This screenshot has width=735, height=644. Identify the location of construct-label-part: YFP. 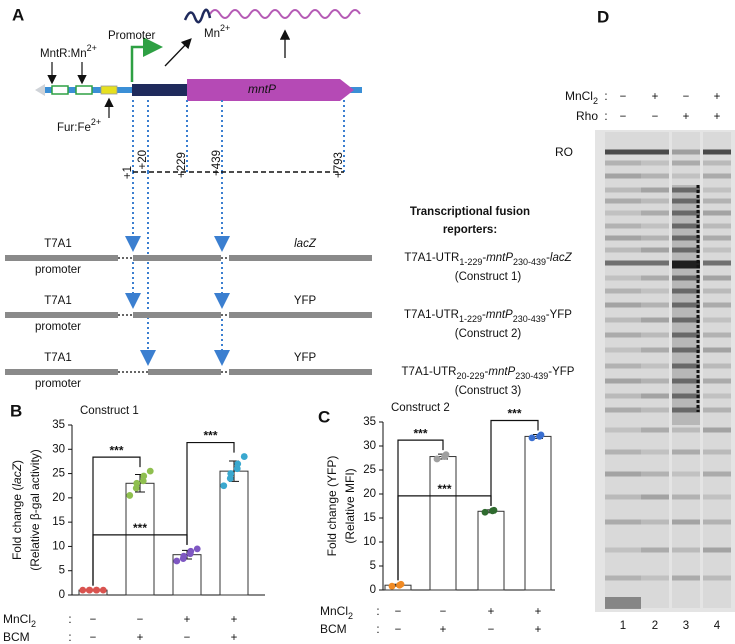
(563, 372).